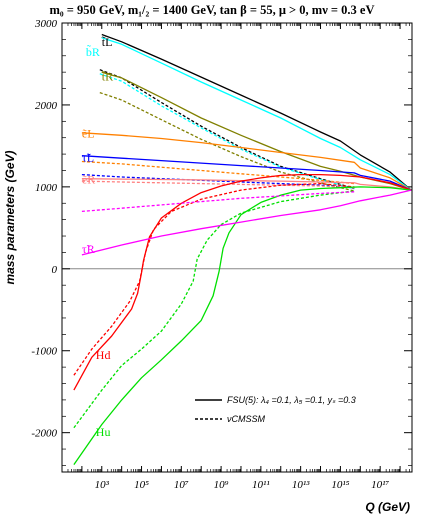 This screenshot has width=421, height=518. What do you see at coordinates (88, 134) in the screenshot?
I see `label-eL: ẽL` at bounding box center [88, 134].